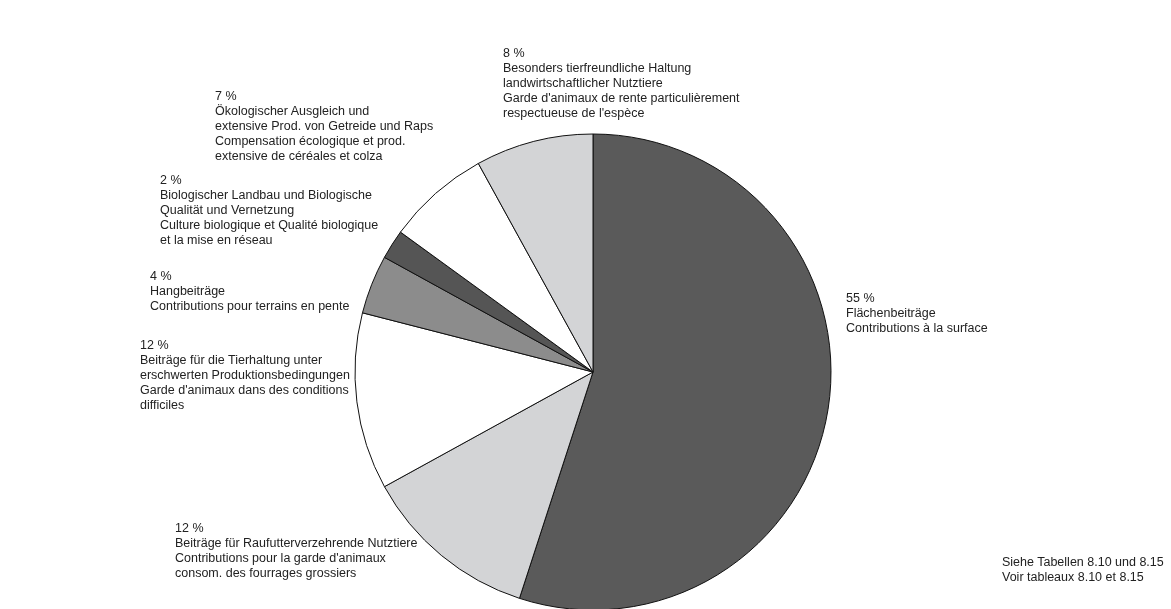 This screenshot has width=1171, height=609. Describe the element at coordinates (622, 90) in the screenshot. I see `slice-label: Besonders tierfreundliche Haltung landwirtschaftlicher Nutztiere Garde d'animaux de rente particulièrement respectueuse de l'espèce` at that location.